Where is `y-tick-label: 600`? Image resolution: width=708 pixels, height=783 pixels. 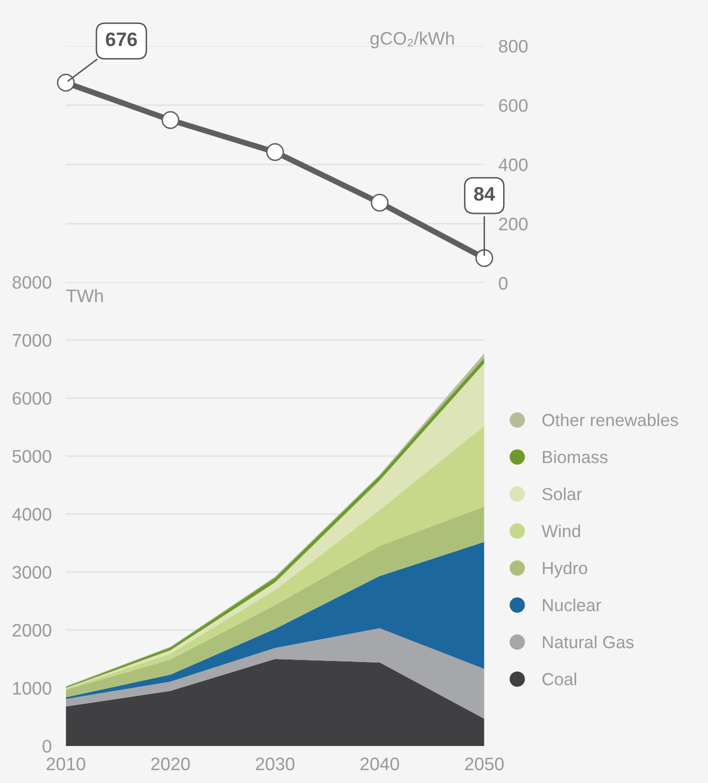
y-tick-label: 600 is located at coordinates (513, 105).